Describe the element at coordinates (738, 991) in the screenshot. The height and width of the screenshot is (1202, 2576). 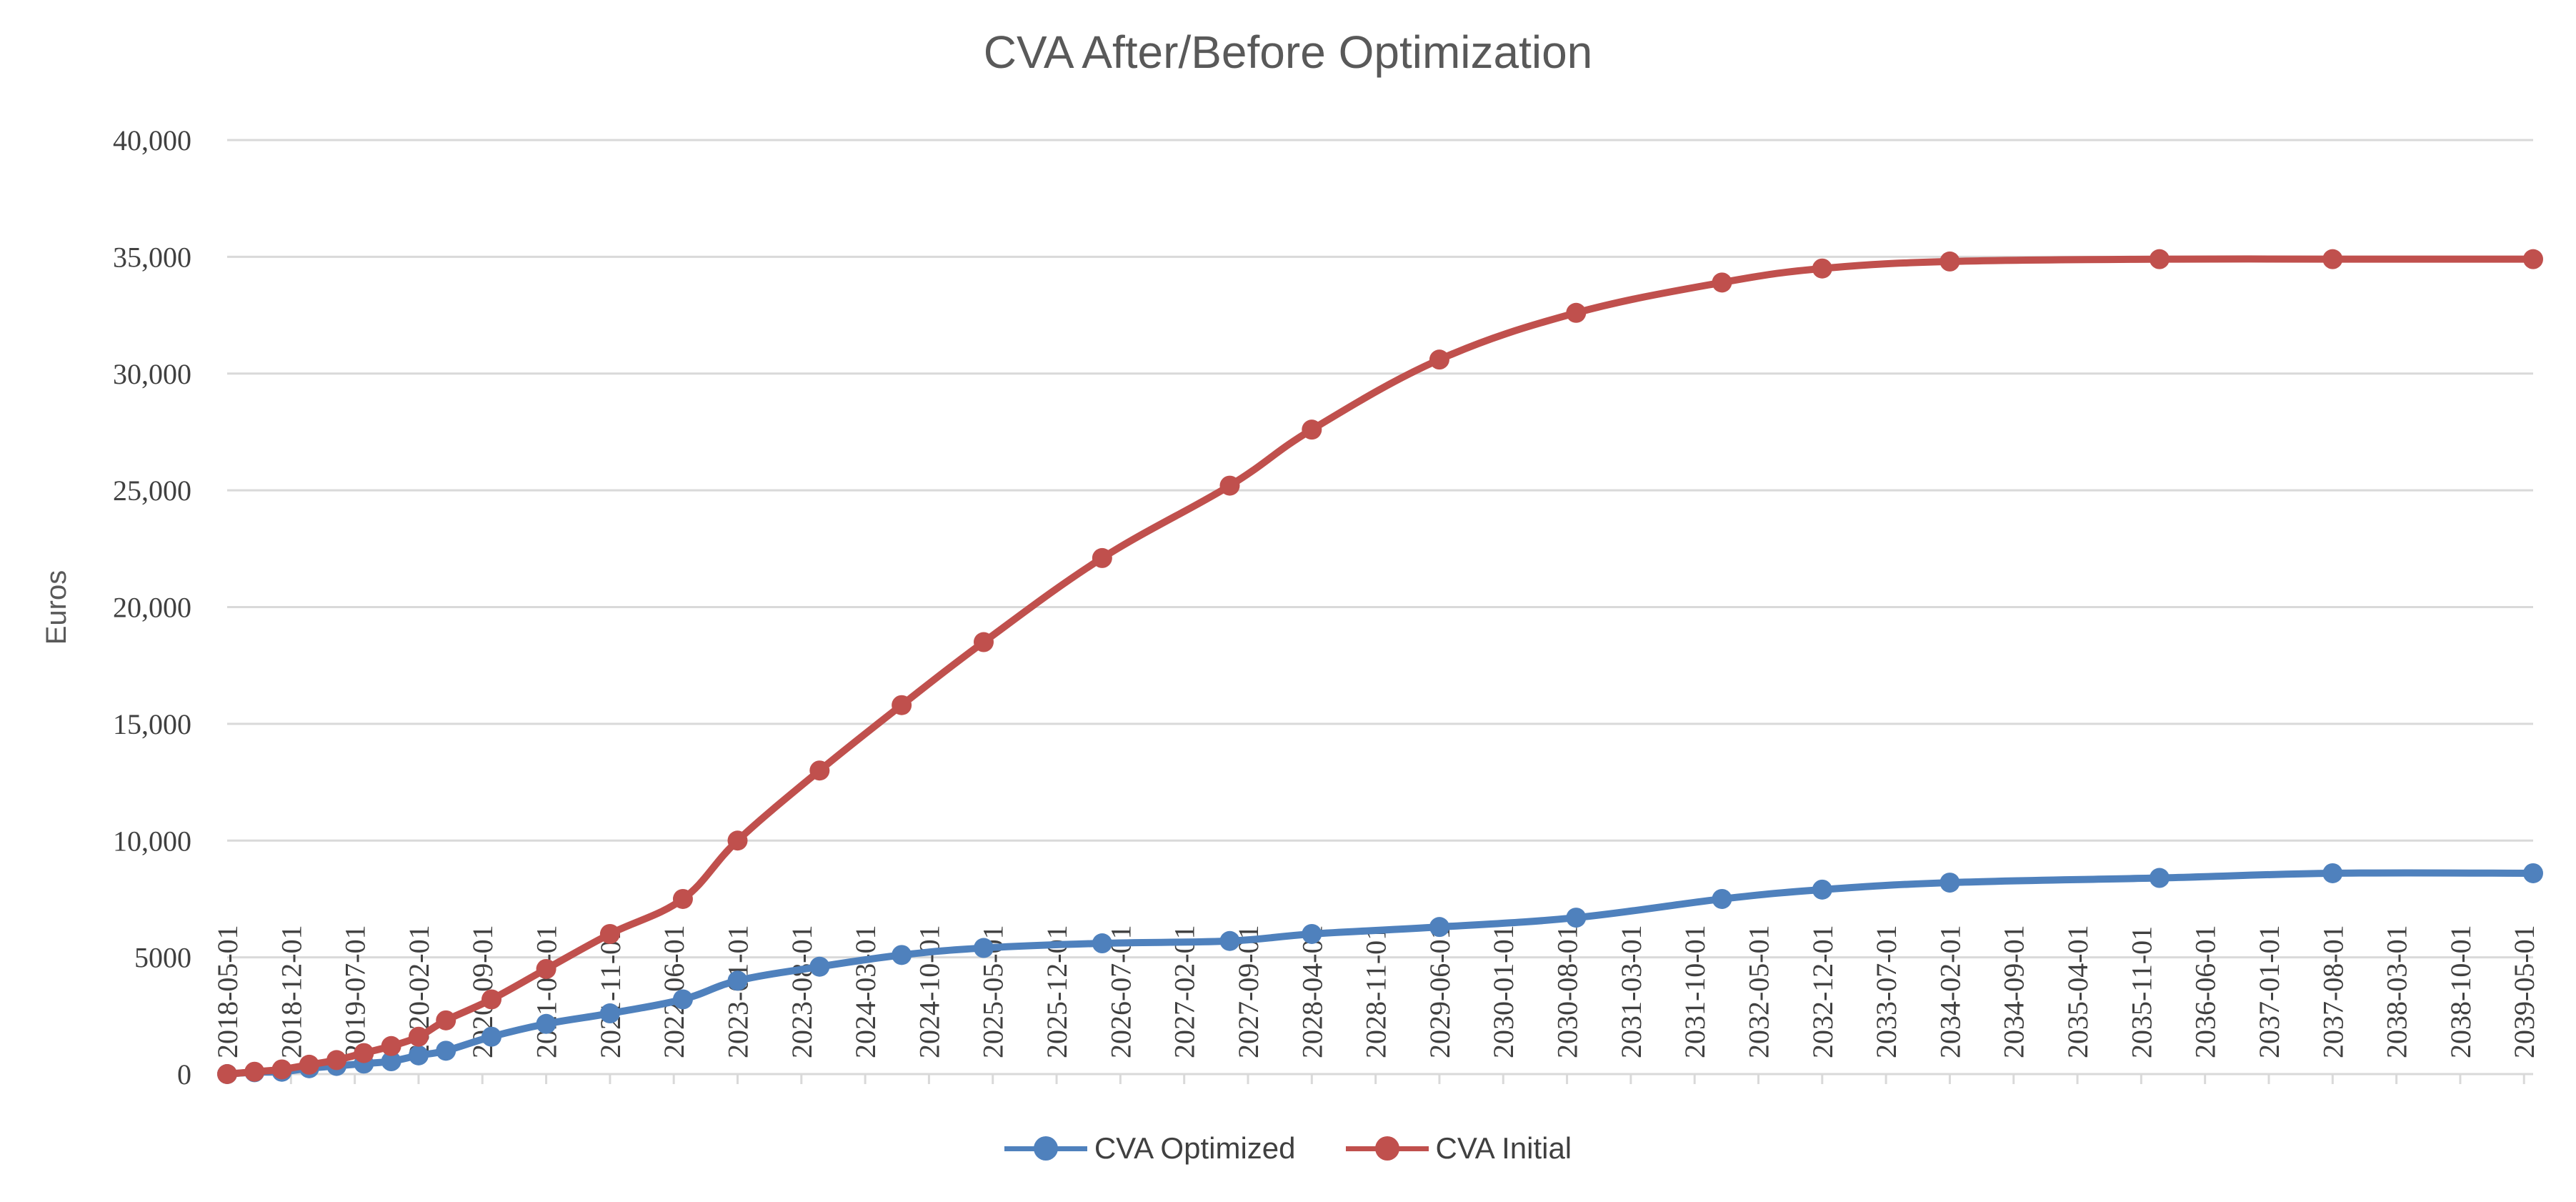
I see `x-tick-label: 2023-01-01` at that location.